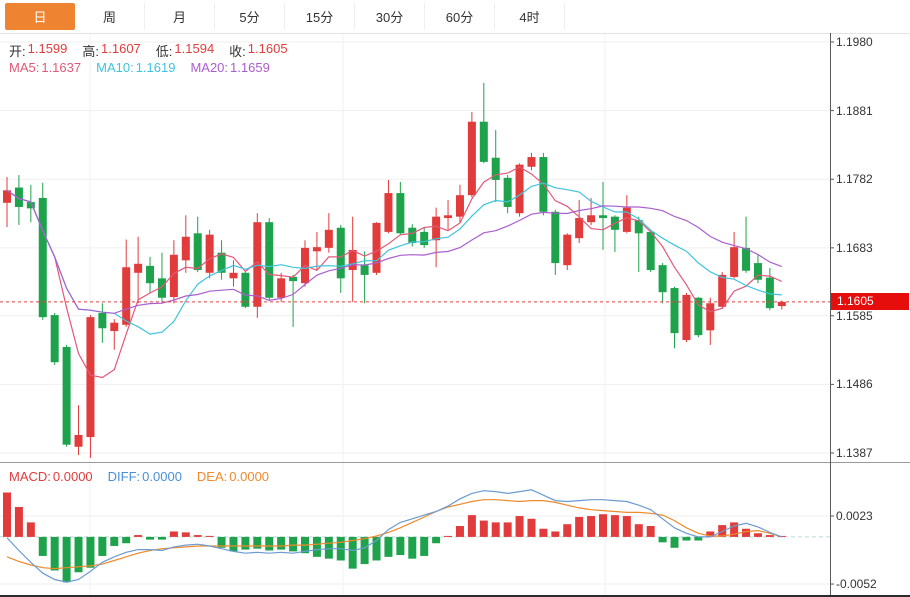 The height and width of the screenshot is (597, 910). I want to click on timeframe-tab-6: 30分, so click(390, 16).